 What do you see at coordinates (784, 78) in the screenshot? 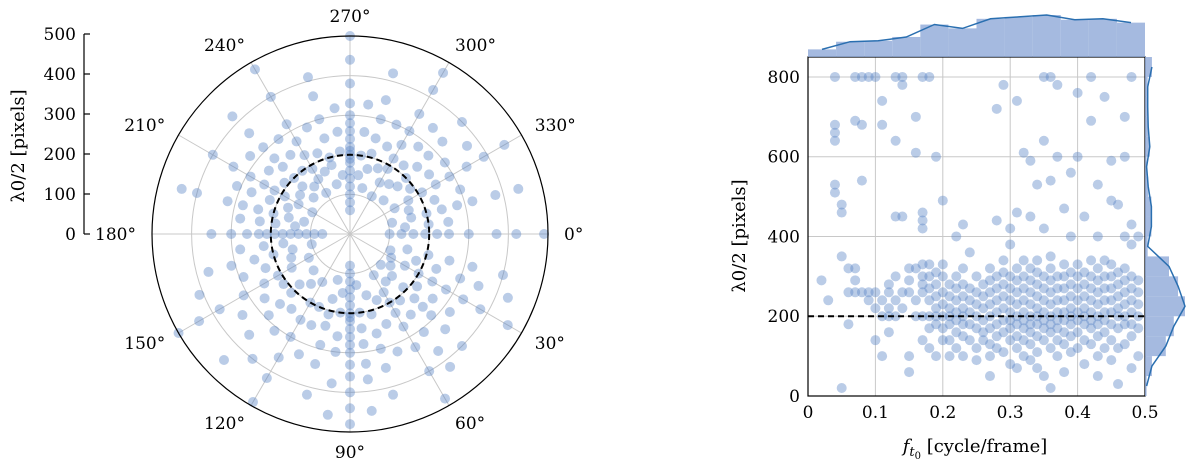
I see `y-tick-label: 800` at bounding box center [784, 78].